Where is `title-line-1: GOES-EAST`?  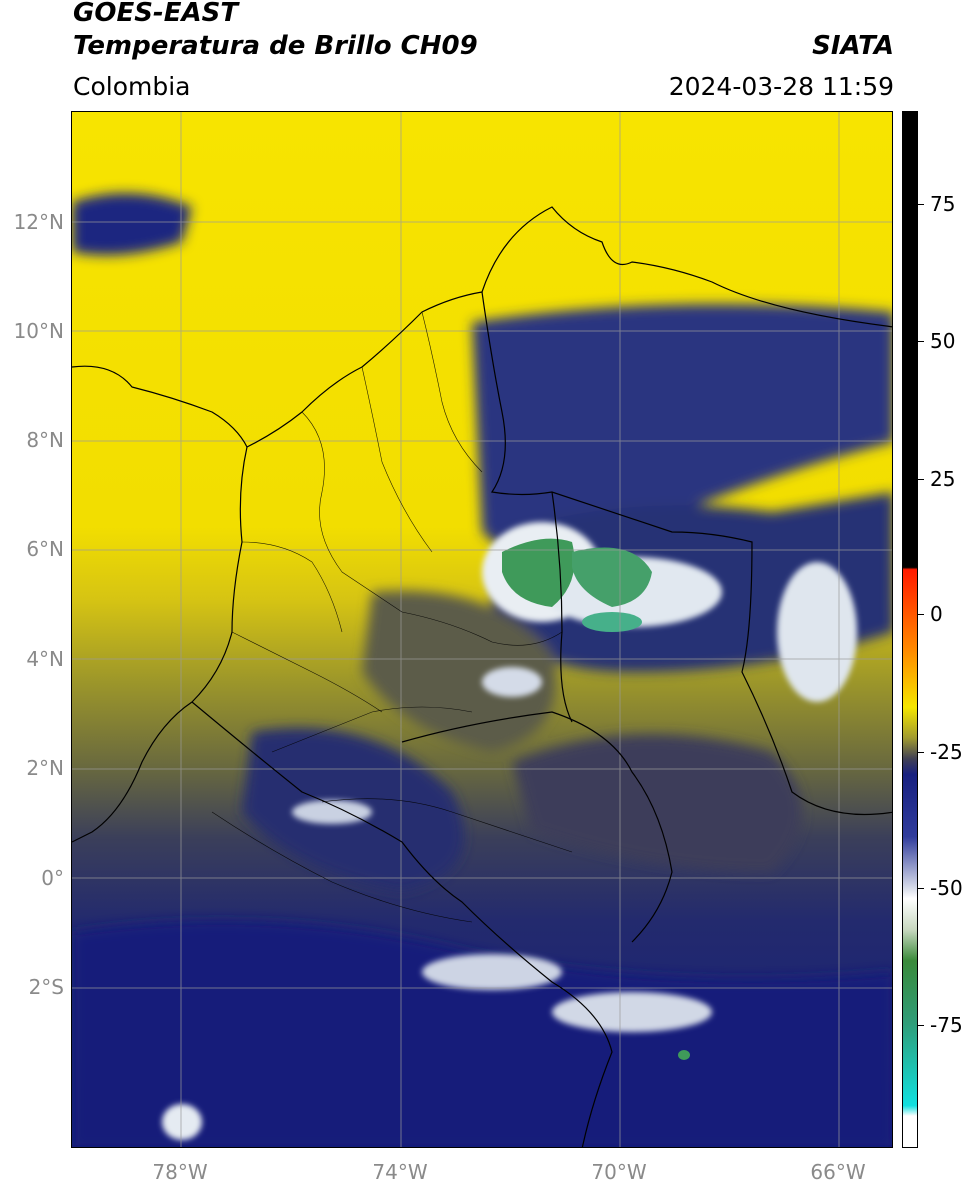 title-line-1: GOES-EAST is located at coordinates (156, 14).